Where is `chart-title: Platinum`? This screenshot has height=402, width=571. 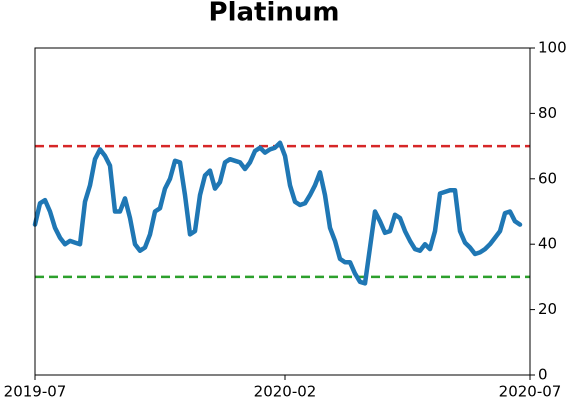 chart-title: Platinum is located at coordinates (274, 14).